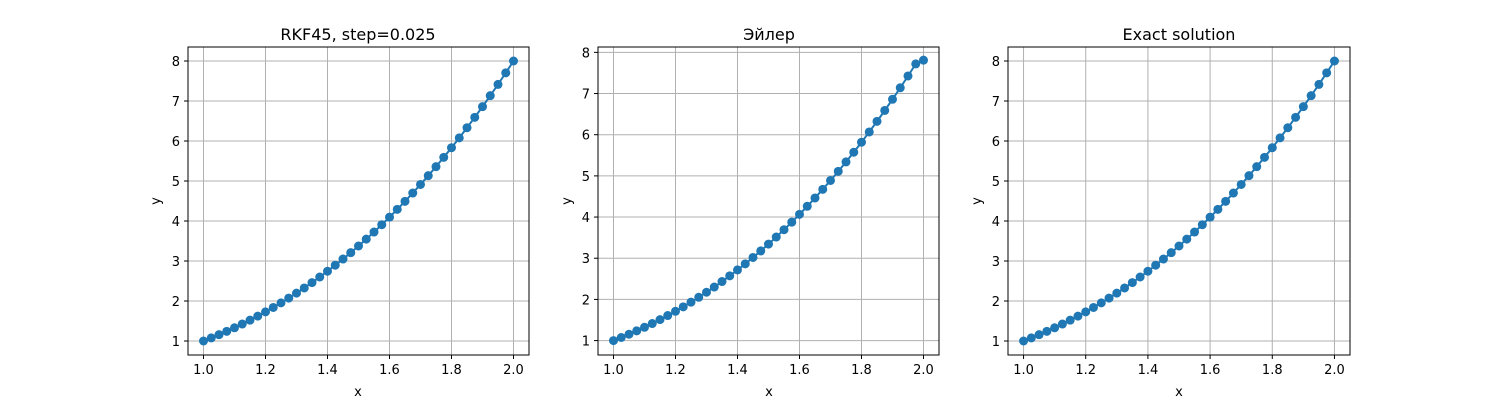  I want to click on x-ticks-2: 1.0 1.2 1.4 1.6 1.8 2.0, so click(768, 366).